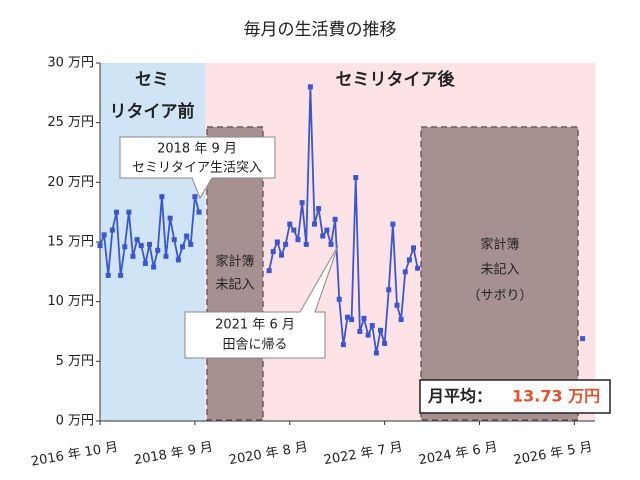 This screenshot has height=480, width=640. What do you see at coordinates (459, 396) in the screenshot?
I see `average-label: 月平均：` at bounding box center [459, 396].